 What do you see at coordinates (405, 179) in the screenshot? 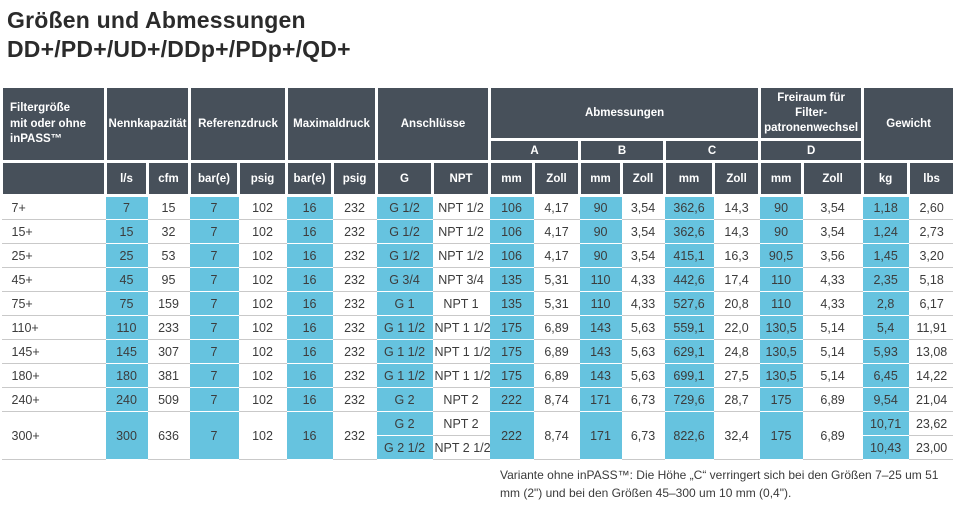
I see `unit-header-g: G` at bounding box center [405, 179].